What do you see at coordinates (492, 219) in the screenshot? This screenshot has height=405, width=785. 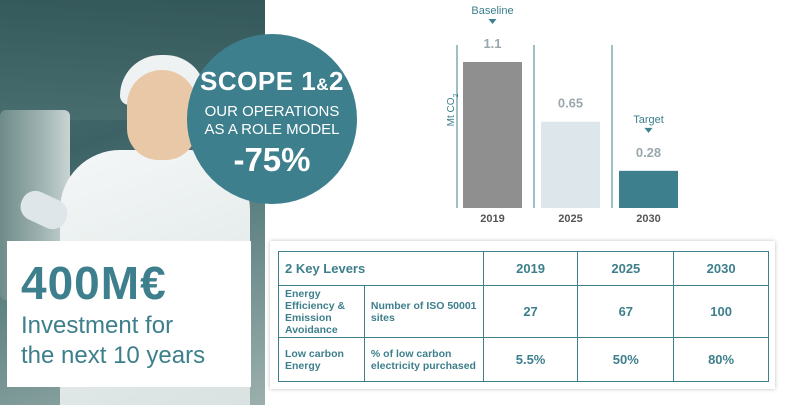 I see `x-tick-label: 2019` at bounding box center [492, 219].